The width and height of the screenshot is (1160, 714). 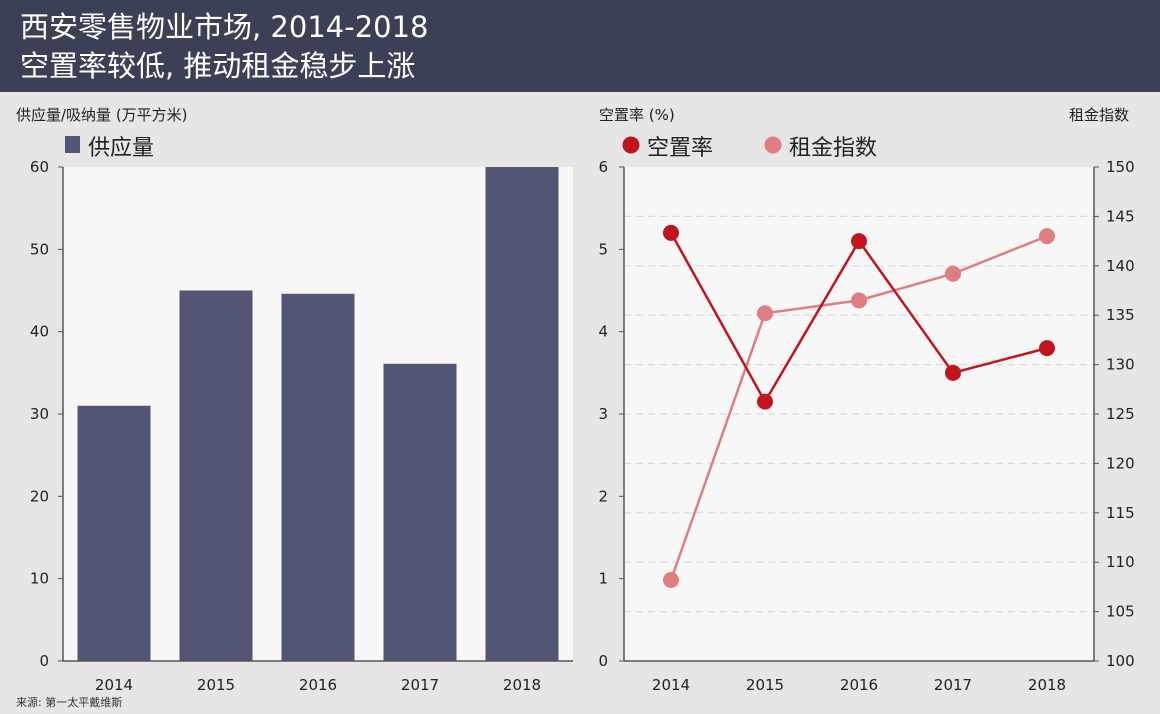 What do you see at coordinates (1120, 315) in the screenshot?
I see `line-right-tick-label: 135` at bounding box center [1120, 315].